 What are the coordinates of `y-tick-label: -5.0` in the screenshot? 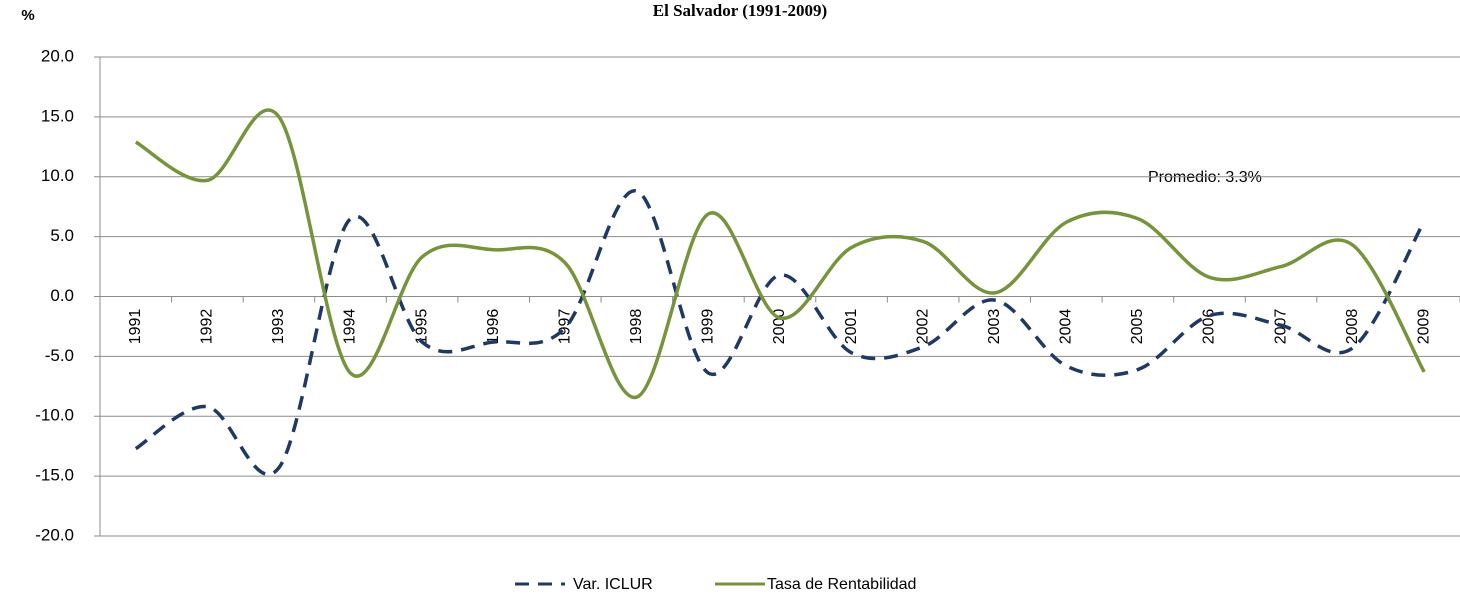 It's located at (59, 355).